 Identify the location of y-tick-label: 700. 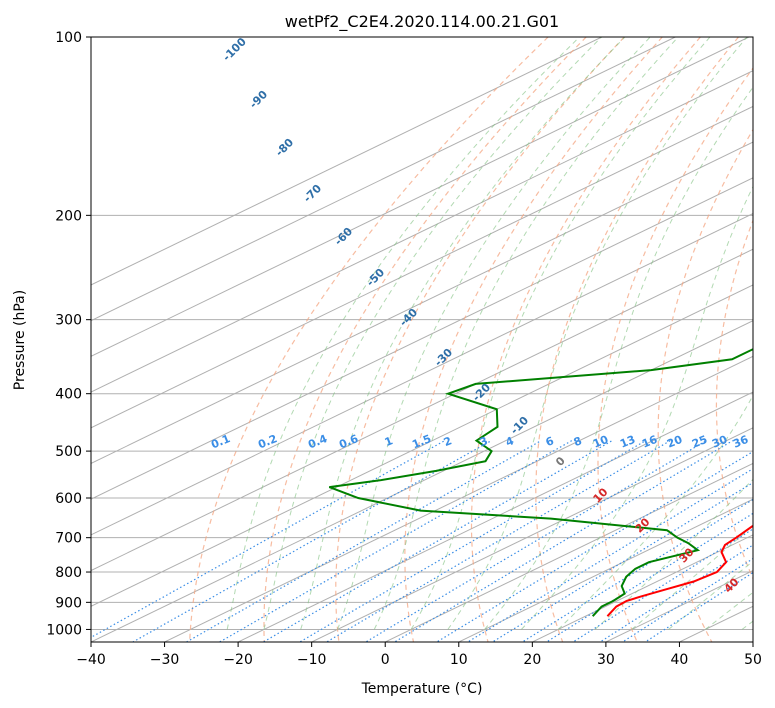
(68, 539).